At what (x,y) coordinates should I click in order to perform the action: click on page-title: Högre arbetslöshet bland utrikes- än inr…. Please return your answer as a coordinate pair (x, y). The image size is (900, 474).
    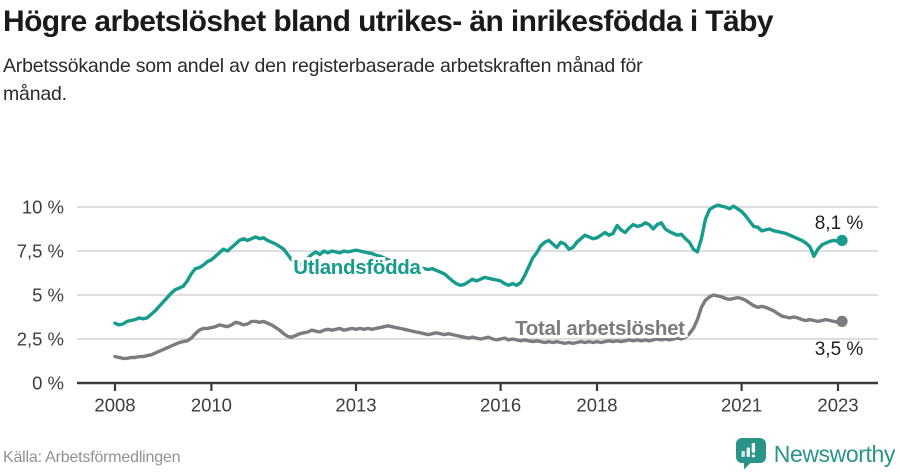
    Looking at the image, I should click on (388, 21).